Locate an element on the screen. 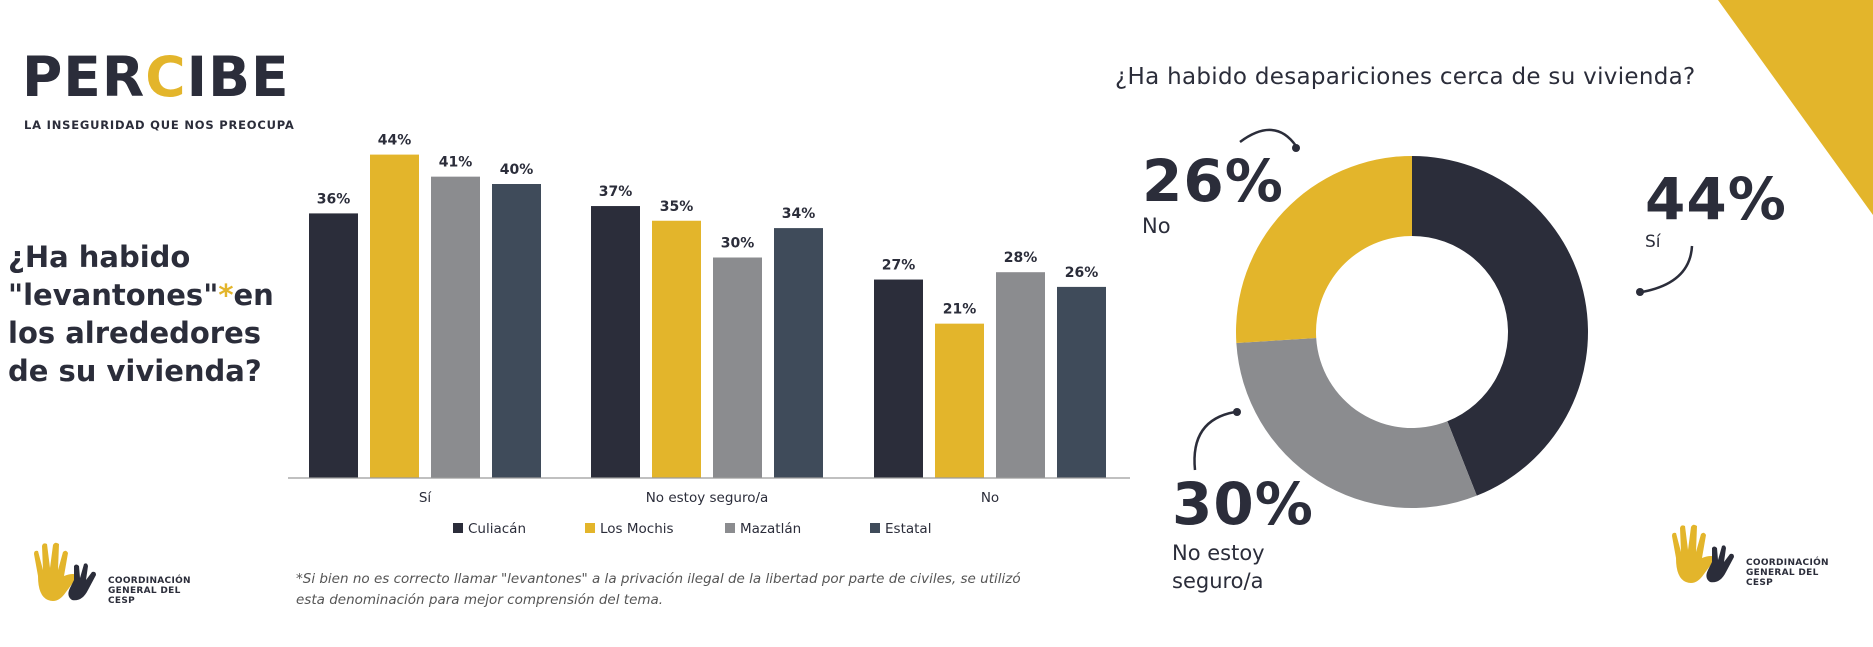 Image resolution: width=1873 pixels, height=647 pixels. logo-text-c: C is located at coordinates (166, 77).